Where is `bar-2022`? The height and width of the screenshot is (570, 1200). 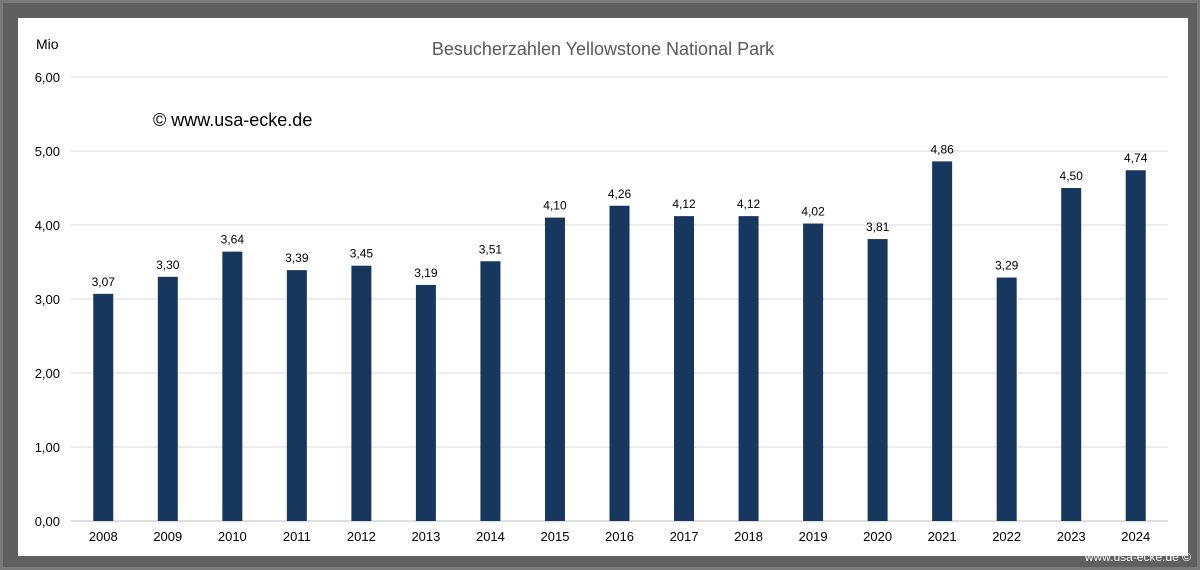
bar-2022 is located at coordinates (1006, 399).